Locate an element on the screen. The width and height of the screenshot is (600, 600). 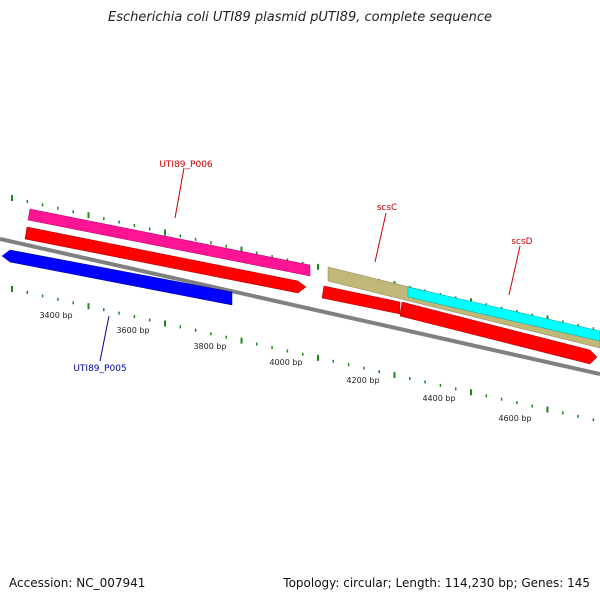
gene-bar-scsd is located at coordinates (503, 314).